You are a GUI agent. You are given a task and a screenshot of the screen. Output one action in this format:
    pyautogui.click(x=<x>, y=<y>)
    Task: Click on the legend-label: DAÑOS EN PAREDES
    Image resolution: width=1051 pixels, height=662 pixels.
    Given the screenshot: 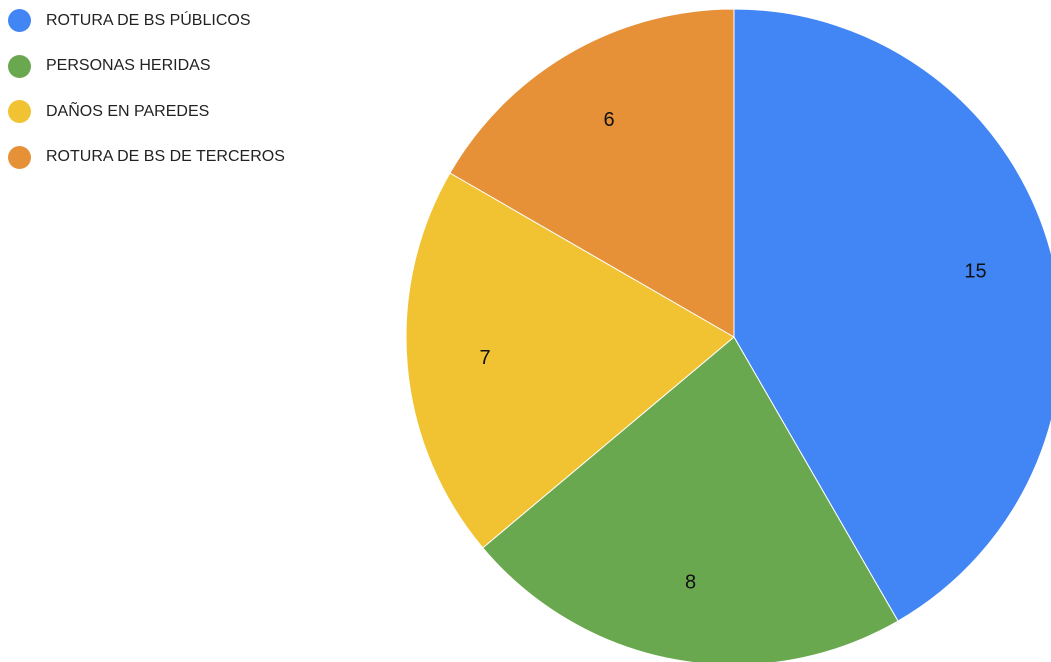 What is the action you would take?
    pyautogui.click(x=128, y=111)
    